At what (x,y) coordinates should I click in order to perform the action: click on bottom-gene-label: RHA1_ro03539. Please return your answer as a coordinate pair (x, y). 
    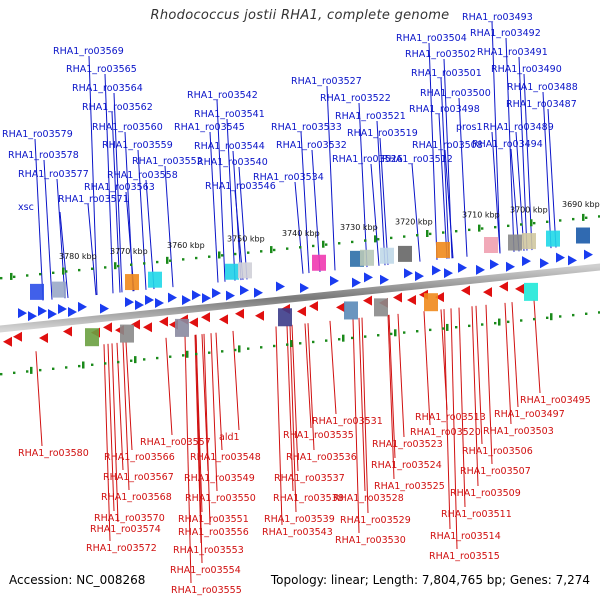
    Looking at the image, I should click on (299, 519).